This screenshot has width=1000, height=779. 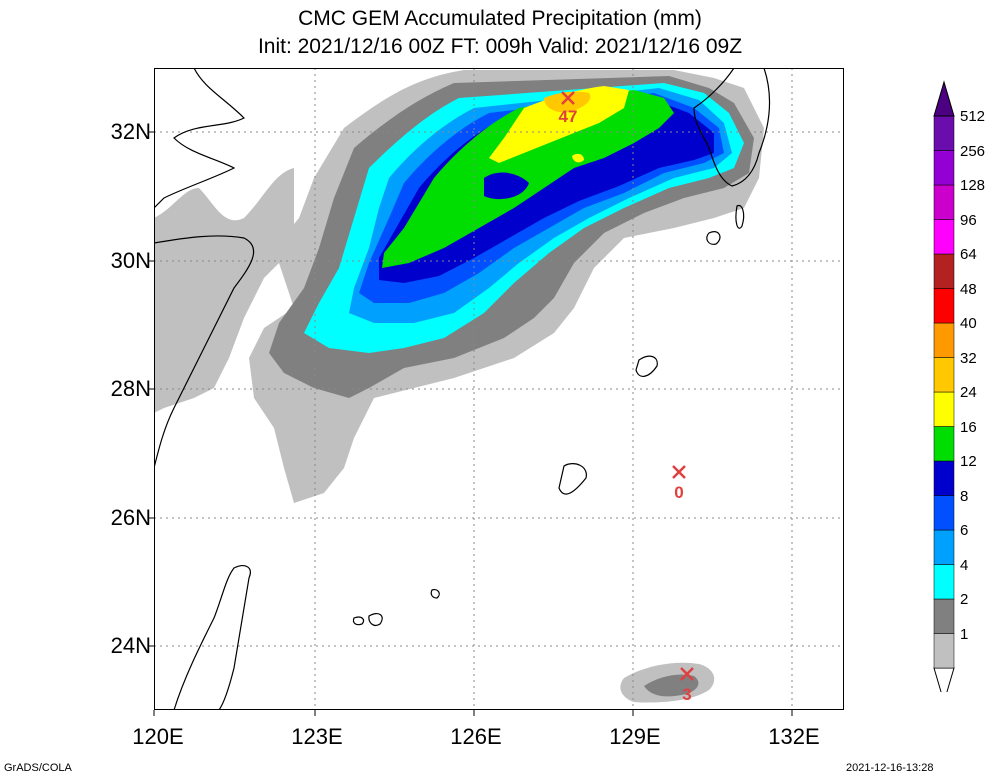 I want to click on lon-label-126e: 126E, so click(x=476, y=736).